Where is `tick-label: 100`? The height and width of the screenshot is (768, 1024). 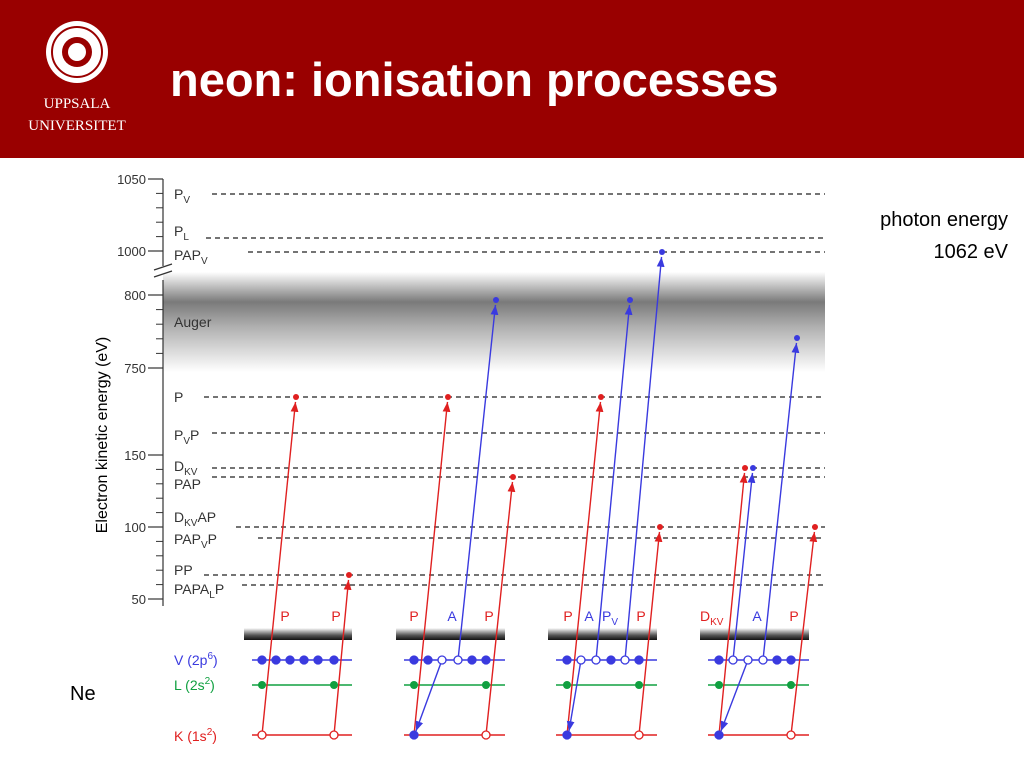
tick-label: 100 is located at coordinates (135, 527).